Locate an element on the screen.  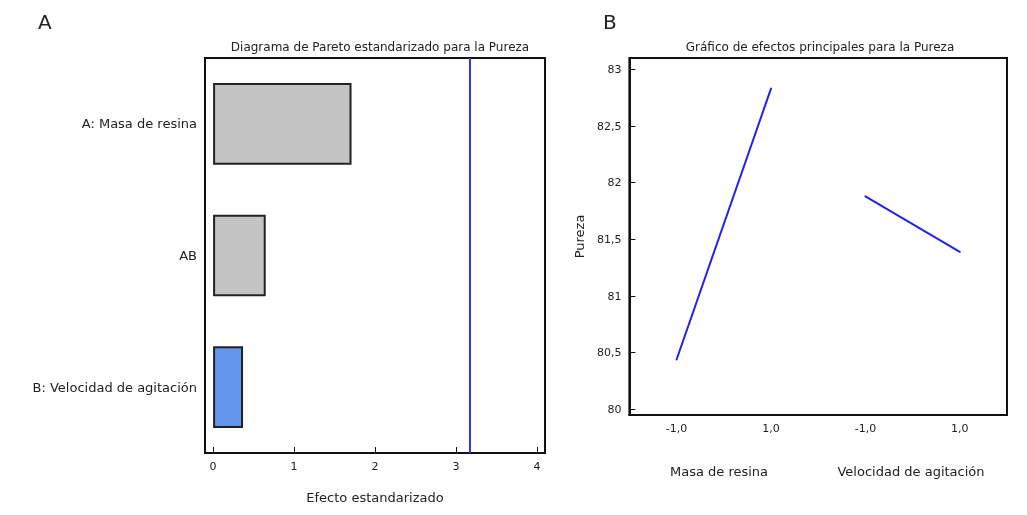
y-tick-label: 80,5 is located at coordinates (609, 353).